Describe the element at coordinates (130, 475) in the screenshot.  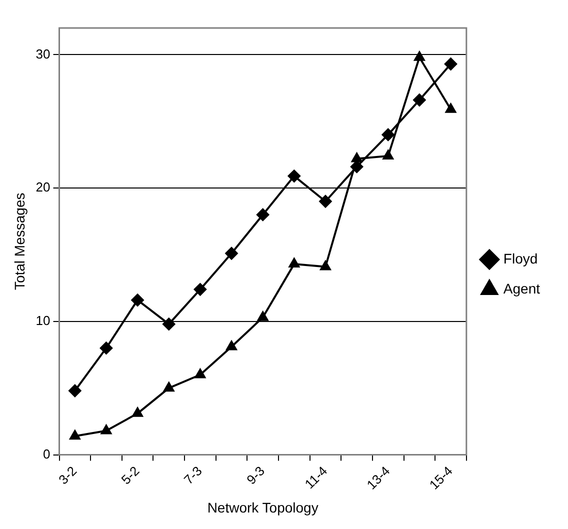
I see `x-tick-label: 5-2` at that location.